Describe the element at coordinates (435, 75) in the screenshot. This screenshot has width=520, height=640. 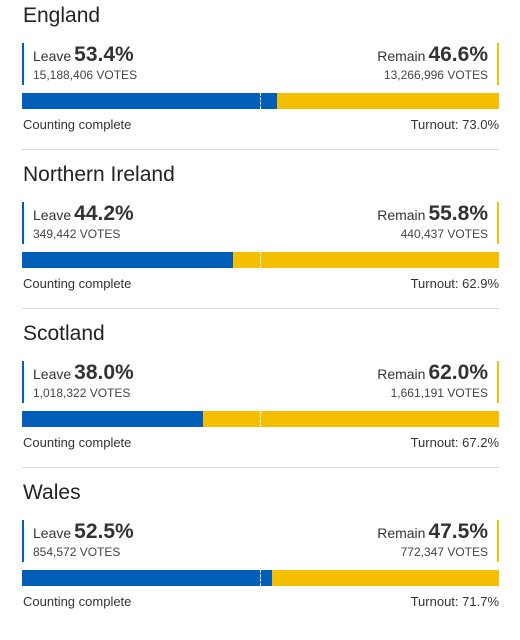
I see `remain-votes: 13,266,996 VOTES` at that location.